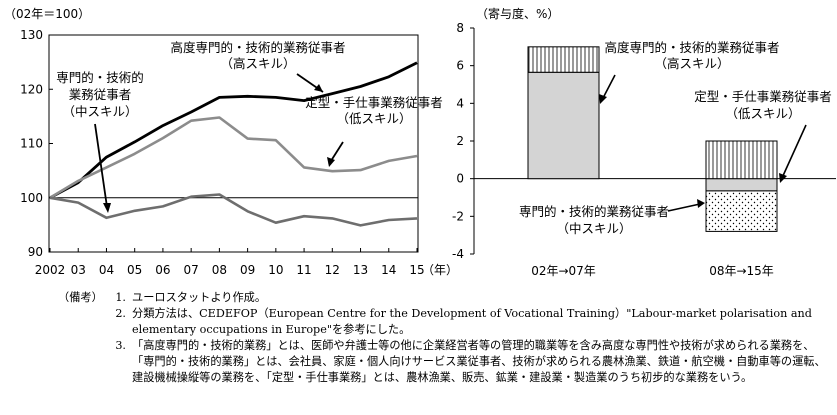 This screenshot has height=415, width=837. Describe the element at coordinates (608, 87) in the screenshot. I see `arrow-high-skill` at that location.